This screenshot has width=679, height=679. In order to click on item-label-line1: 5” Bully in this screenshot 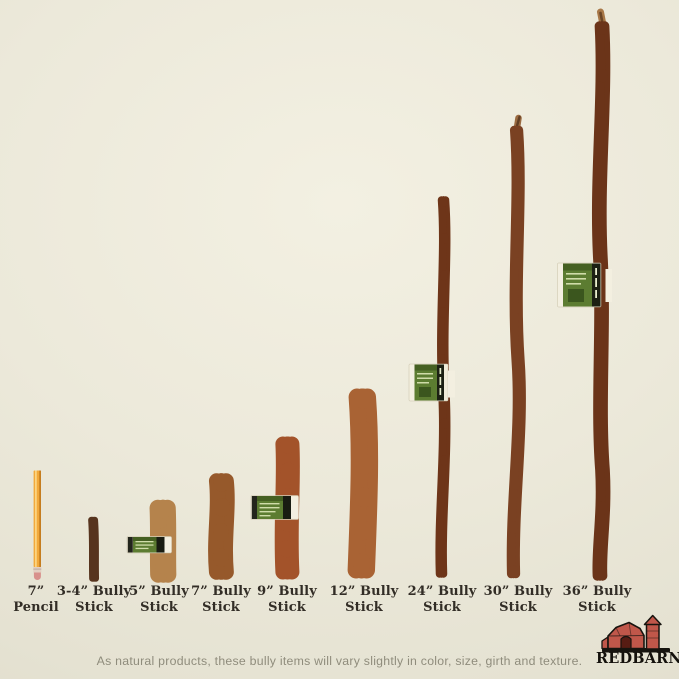, I will do `click(159, 591)`.